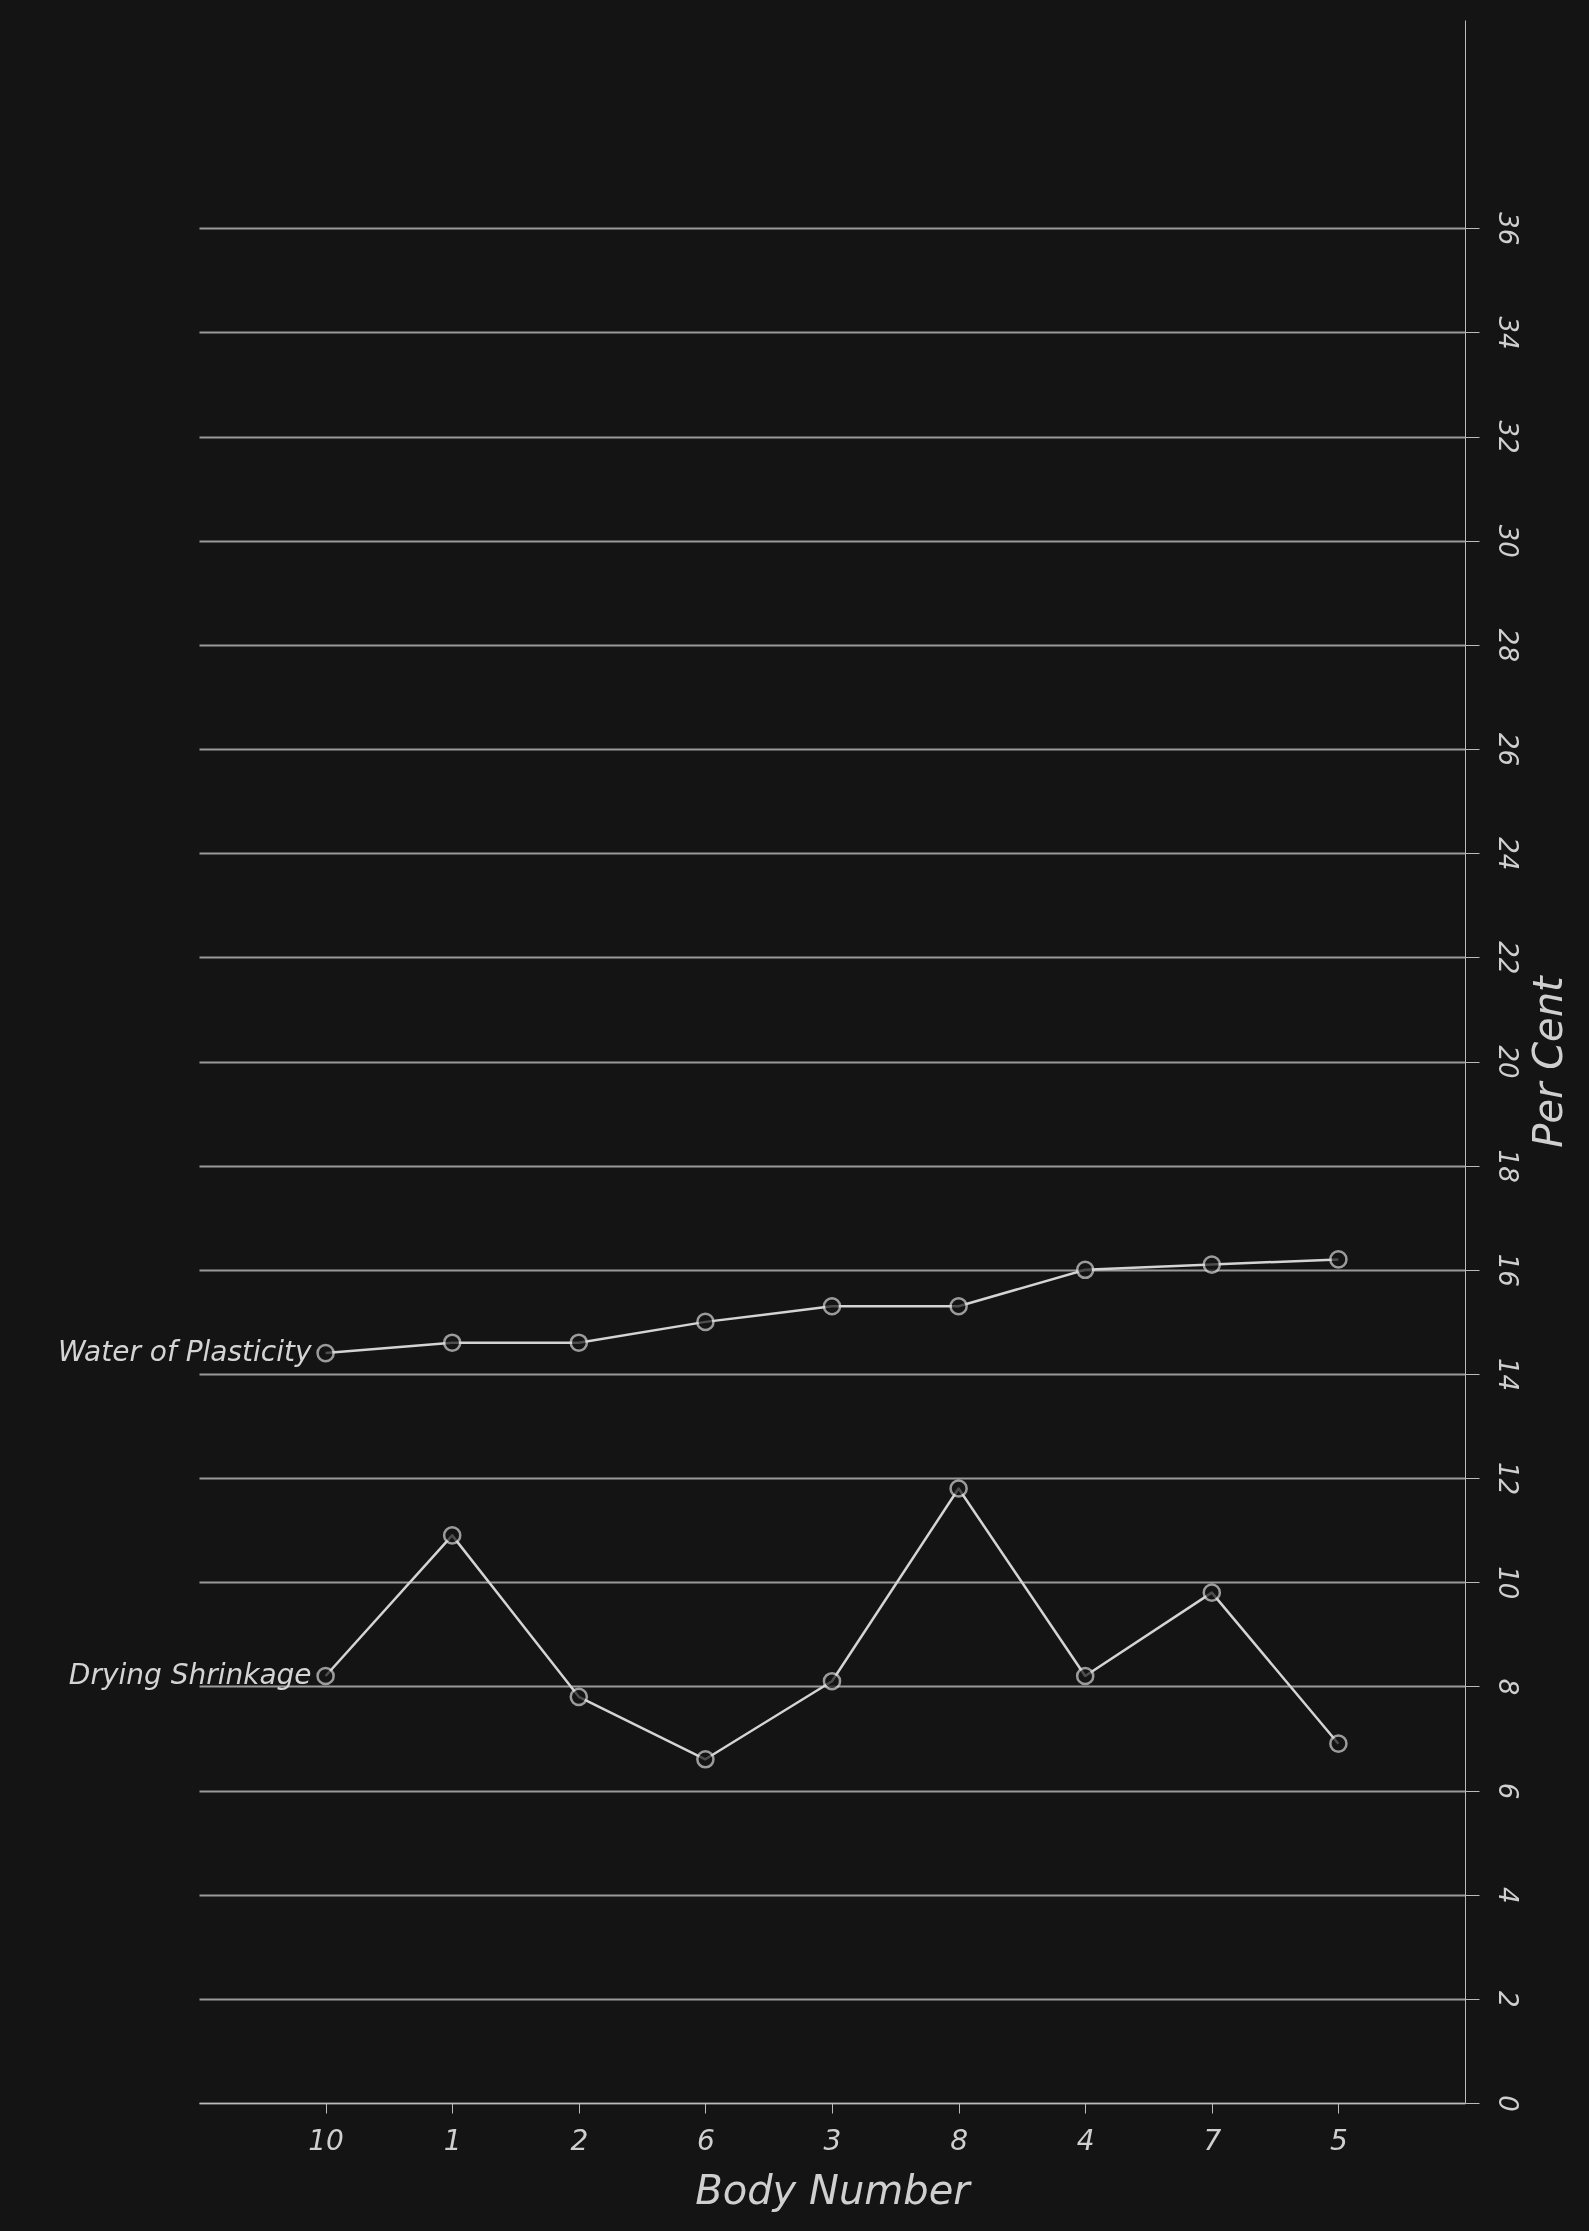 This screenshot has height=2231, width=1589. Describe the element at coordinates (1507, 958) in the screenshot. I see `y-tick-label: 22` at that location.